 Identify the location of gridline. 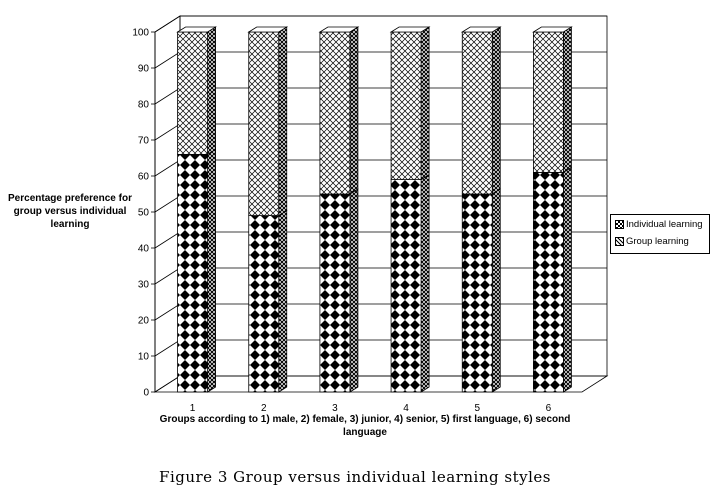
(380, 24).